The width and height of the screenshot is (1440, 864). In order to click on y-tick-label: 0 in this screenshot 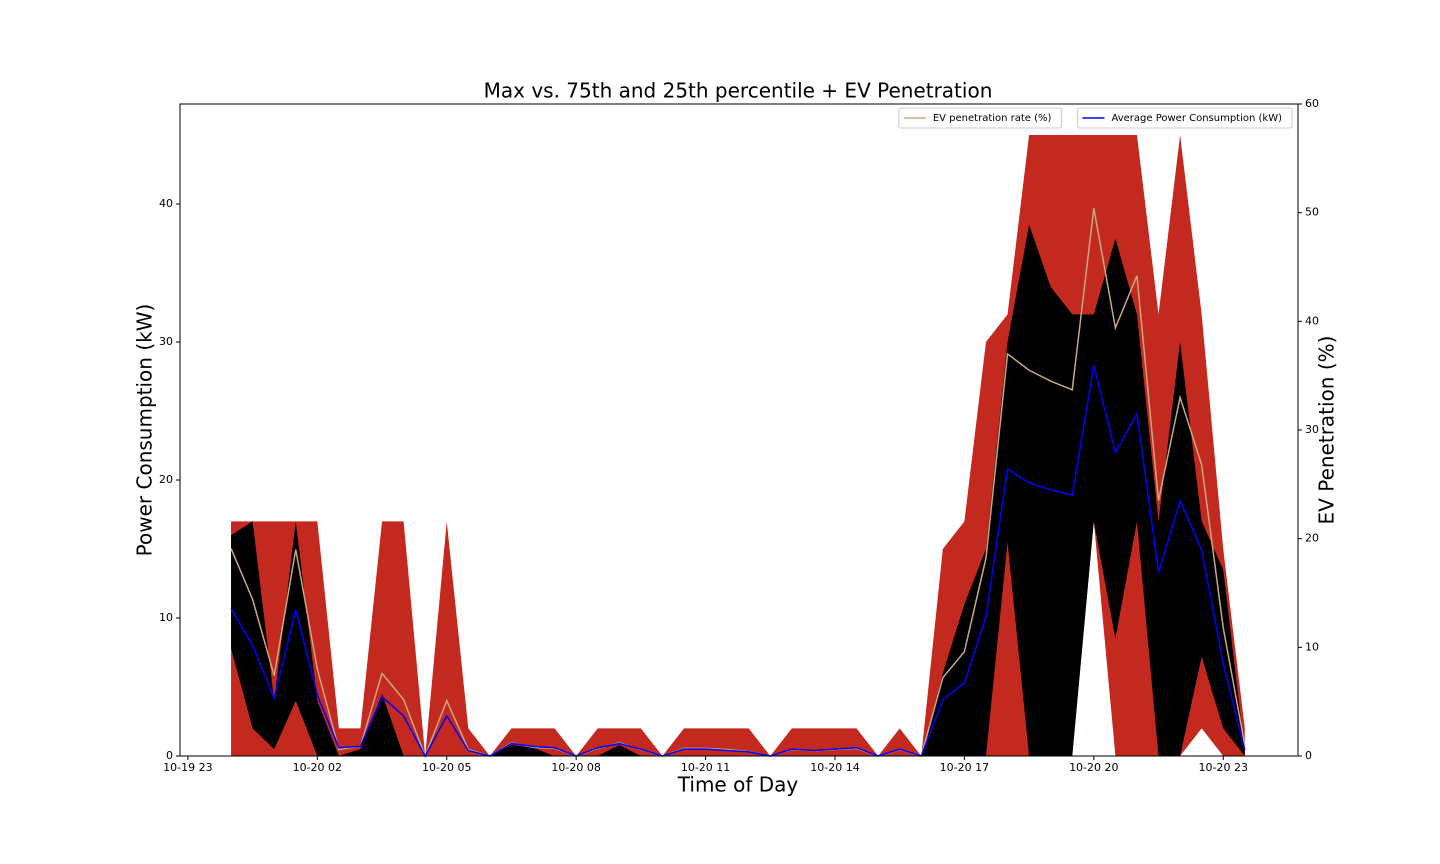, I will do `click(169, 755)`.